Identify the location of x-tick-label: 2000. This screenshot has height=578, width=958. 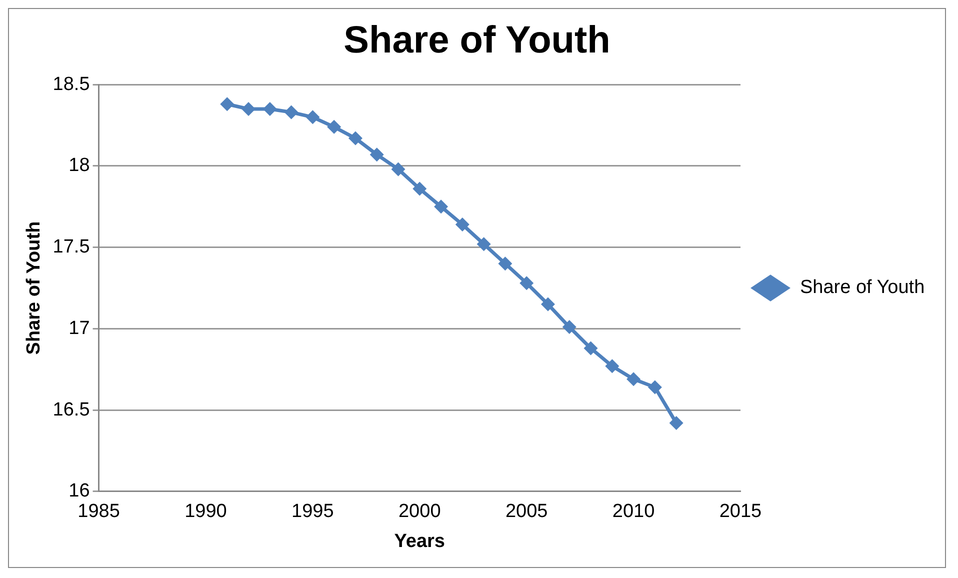
(419, 511).